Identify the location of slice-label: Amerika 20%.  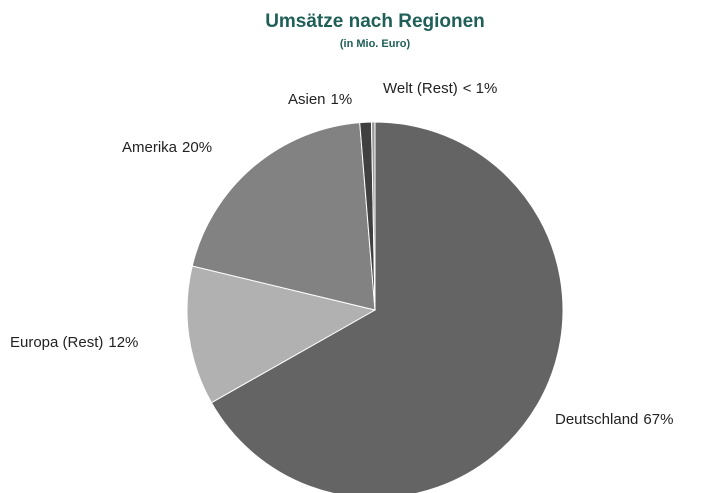
(167, 147).